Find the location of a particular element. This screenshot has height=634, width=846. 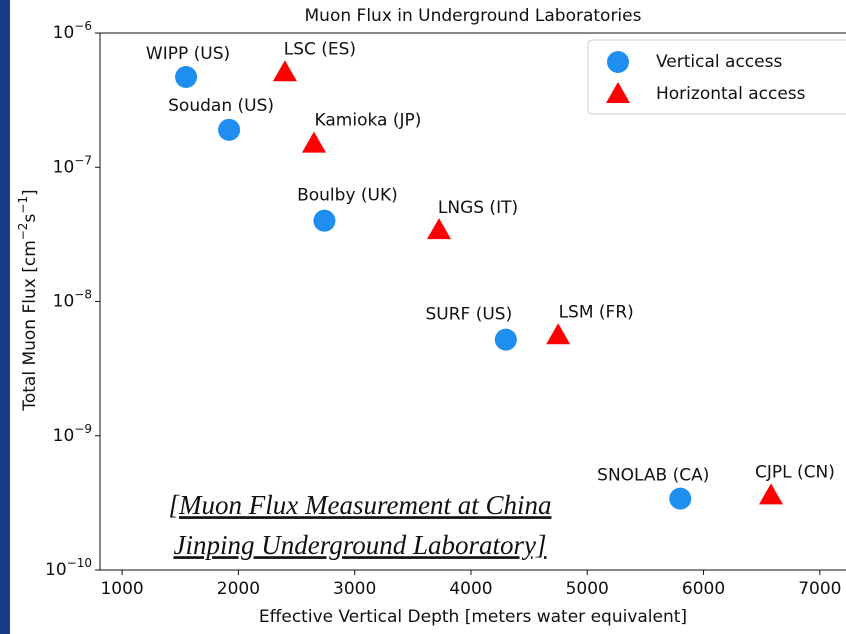

point-label: CJPL (CN) is located at coordinates (795, 472).